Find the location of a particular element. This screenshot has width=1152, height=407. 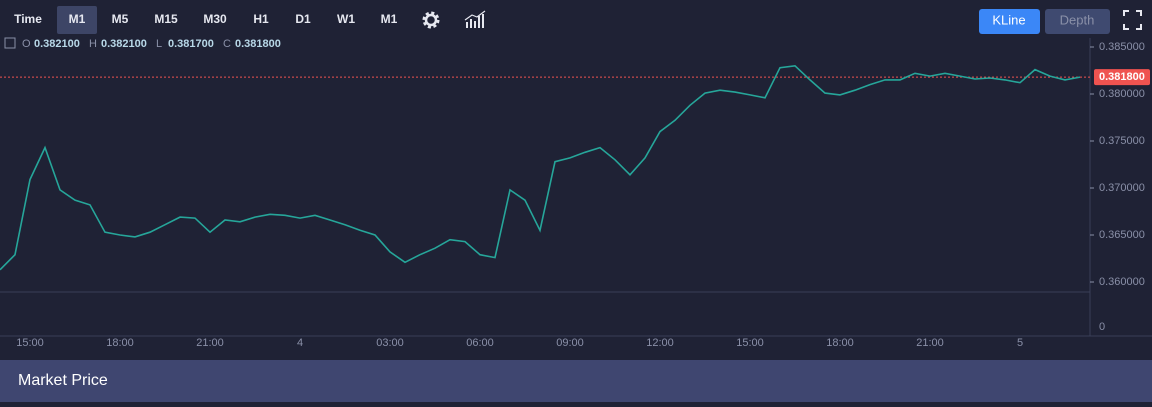

period-button: M5 is located at coordinates (120, 19).